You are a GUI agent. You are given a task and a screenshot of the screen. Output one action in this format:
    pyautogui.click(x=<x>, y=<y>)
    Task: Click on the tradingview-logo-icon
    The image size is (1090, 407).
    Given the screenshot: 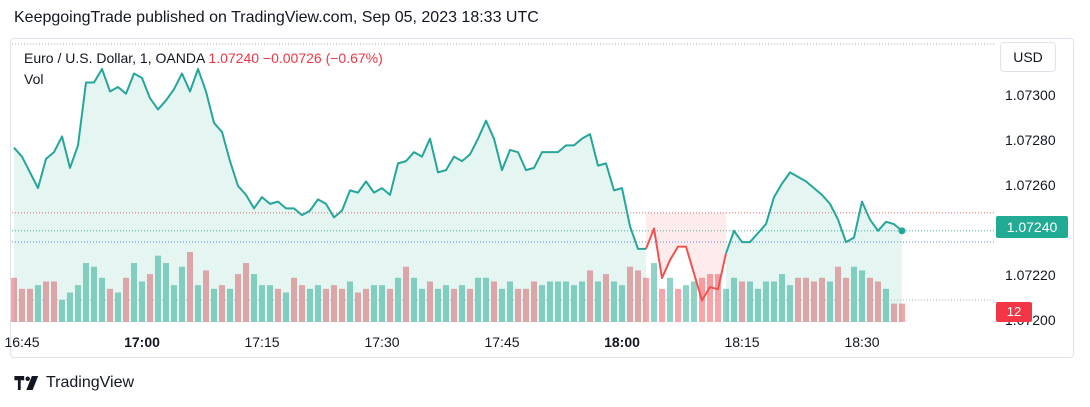 What is the action you would take?
    pyautogui.click(x=26, y=383)
    